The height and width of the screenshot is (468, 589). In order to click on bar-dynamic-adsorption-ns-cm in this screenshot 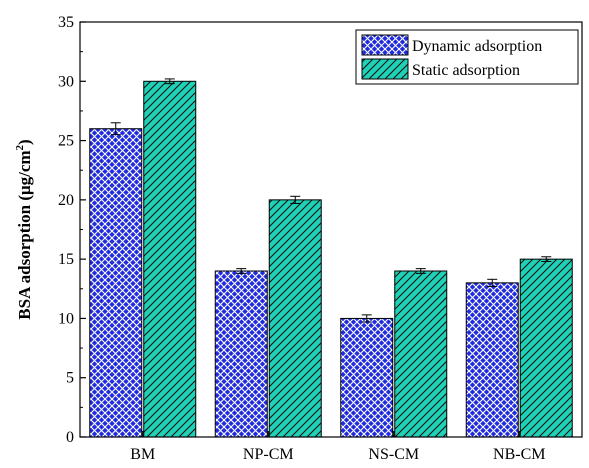, I will do `click(367, 377)`.